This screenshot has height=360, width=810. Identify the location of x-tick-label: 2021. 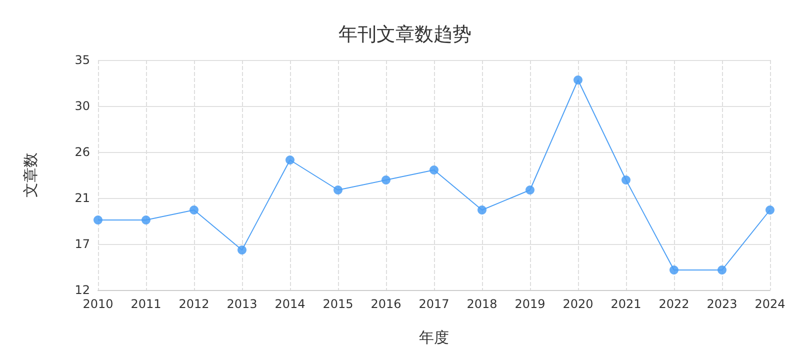
(626, 304).